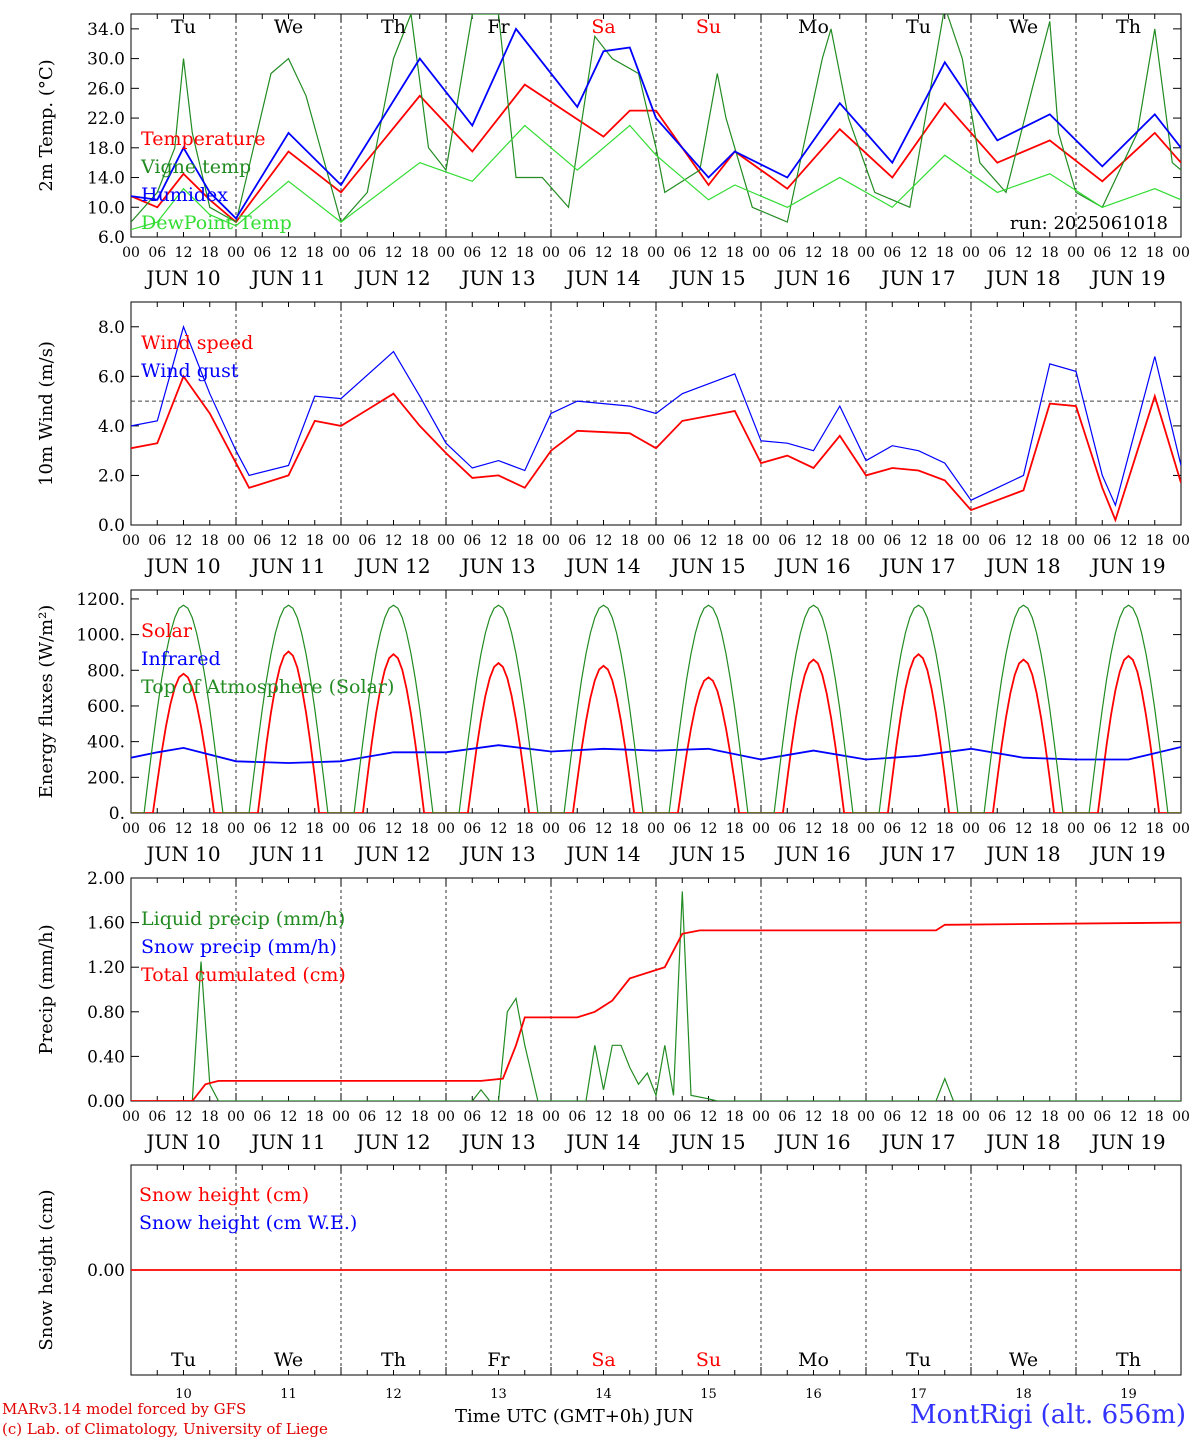 Image resolution: width=1194 pixels, height=1440 pixels. What do you see at coordinates (393, 1360) in the screenshot?
I see `weekday-label: Th` at bounding box center [393, 1360].